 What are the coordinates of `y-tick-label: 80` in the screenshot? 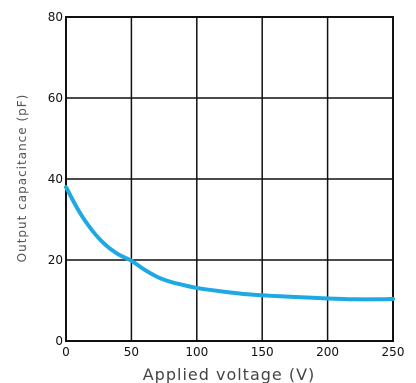 It's located at (55, 17).